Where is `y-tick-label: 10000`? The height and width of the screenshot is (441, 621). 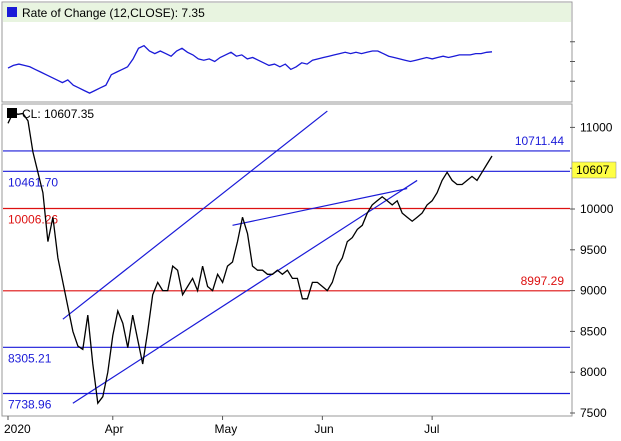
y-tick-label: 10000 is located at coordinates (597, 209).